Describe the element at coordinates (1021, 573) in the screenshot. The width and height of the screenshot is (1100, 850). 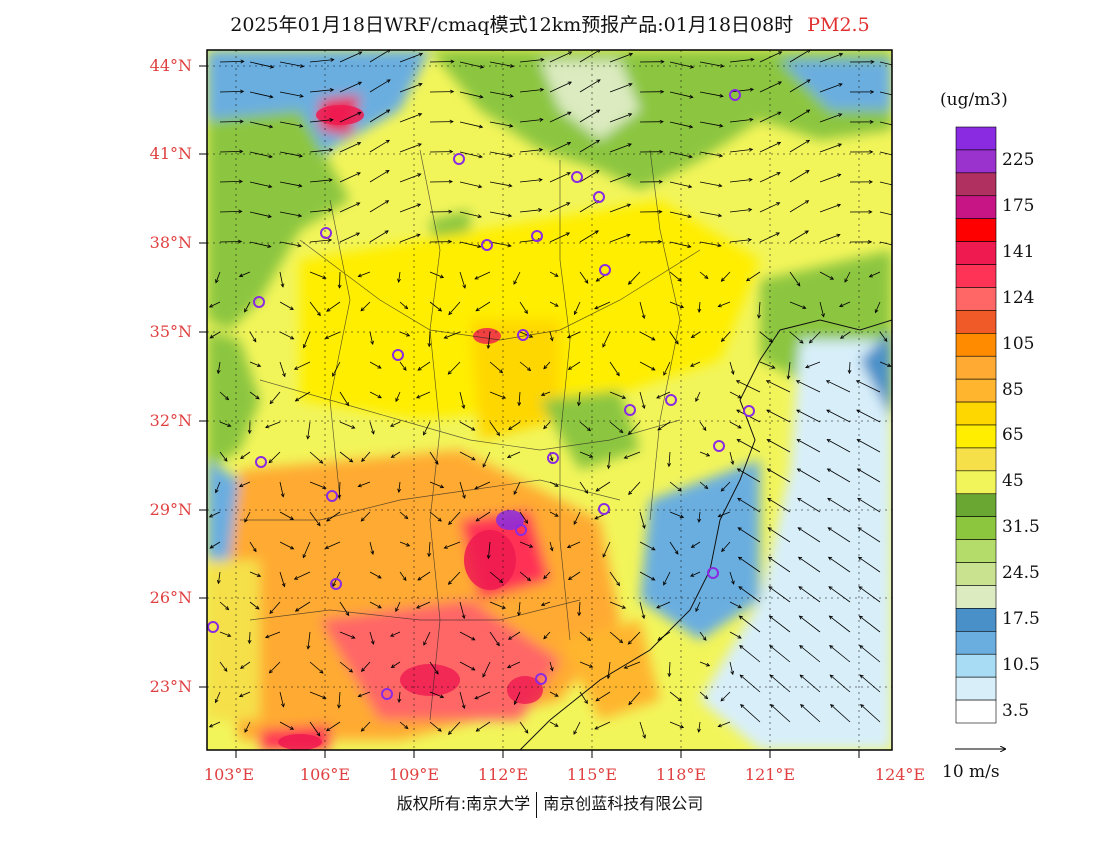
I see `colorbar-label: 24.5` at that location.